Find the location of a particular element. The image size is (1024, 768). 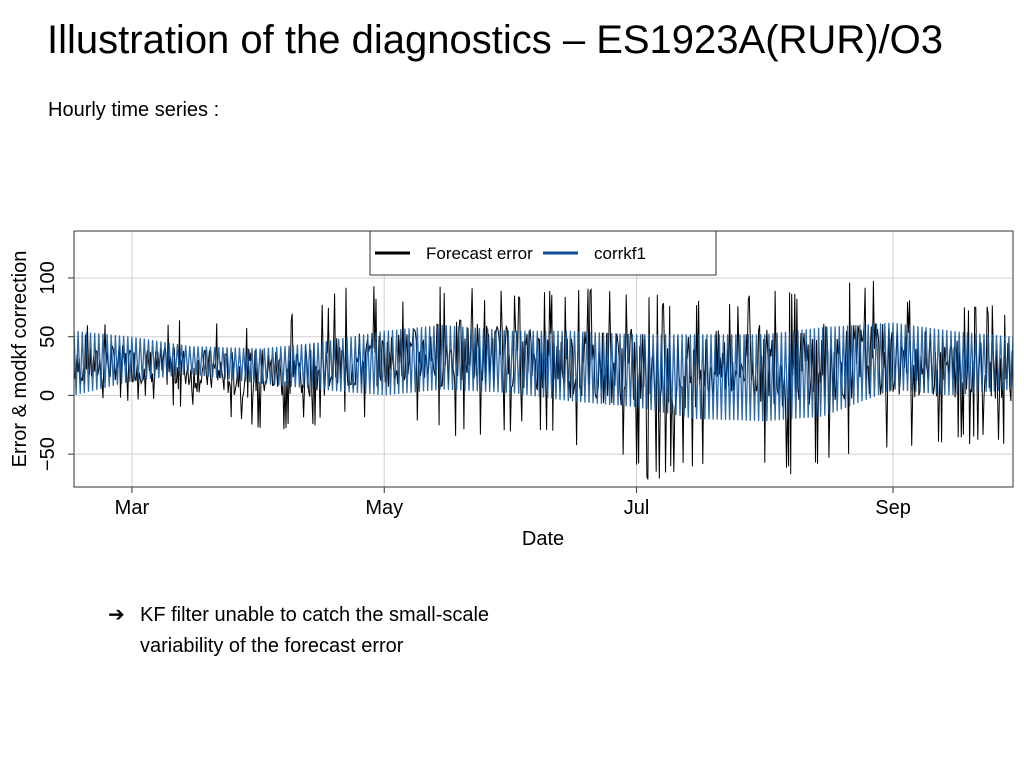

x-tick-label: Mar is located at coordinates (132, 508).